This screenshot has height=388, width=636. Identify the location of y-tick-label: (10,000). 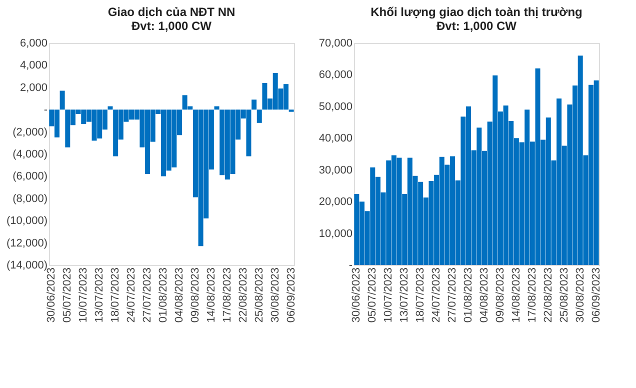
(27, 221).